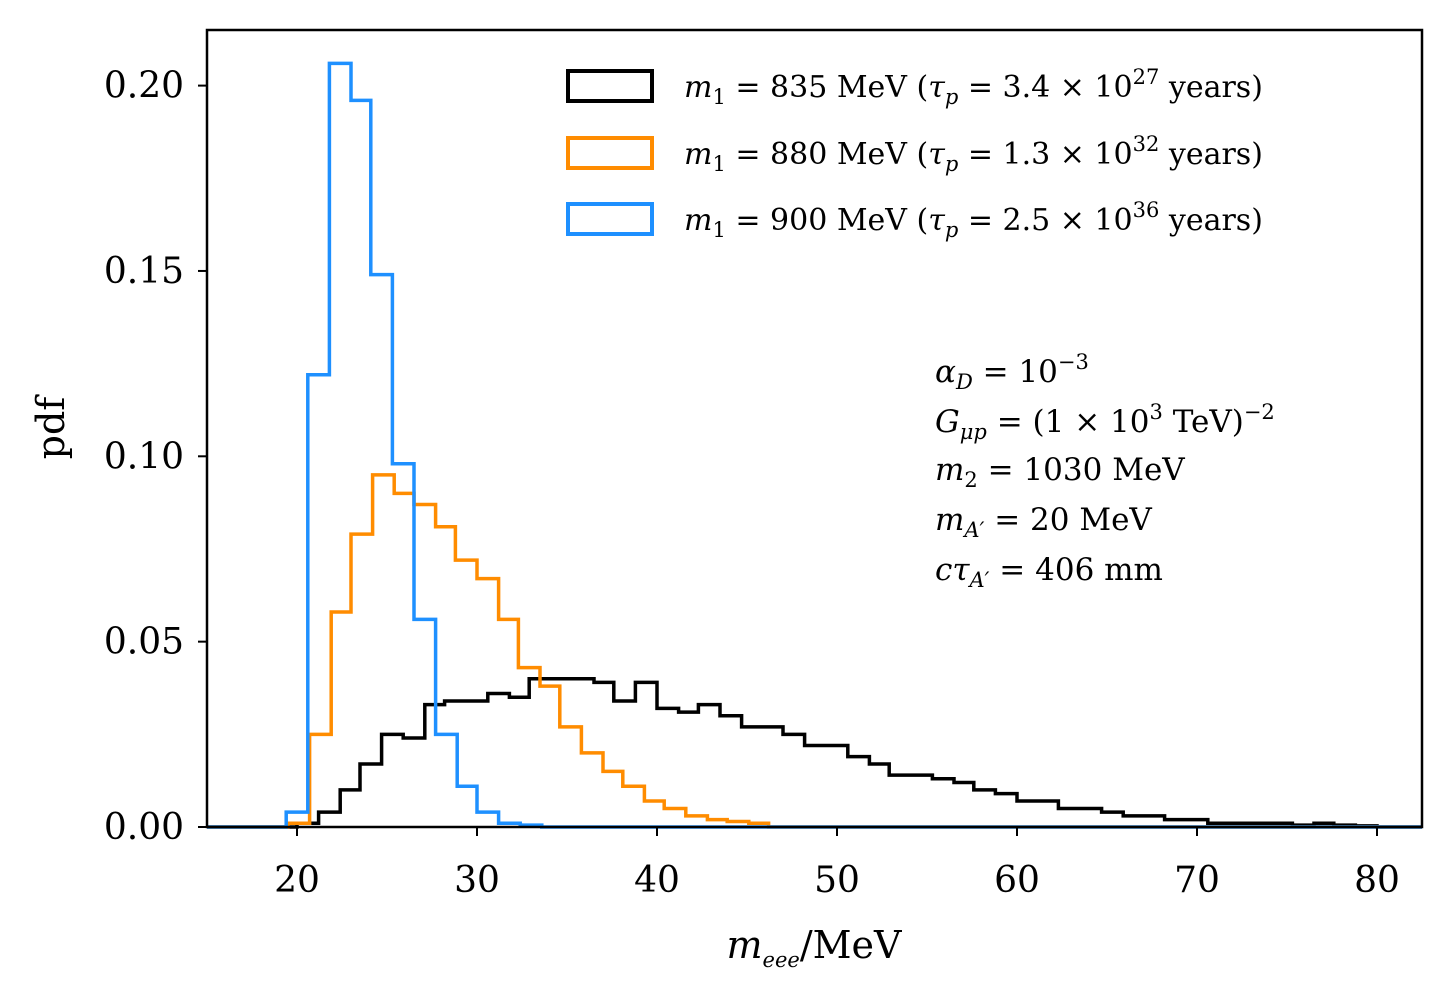  I want to click on x-tick-label: 60, so click(1017, 880).